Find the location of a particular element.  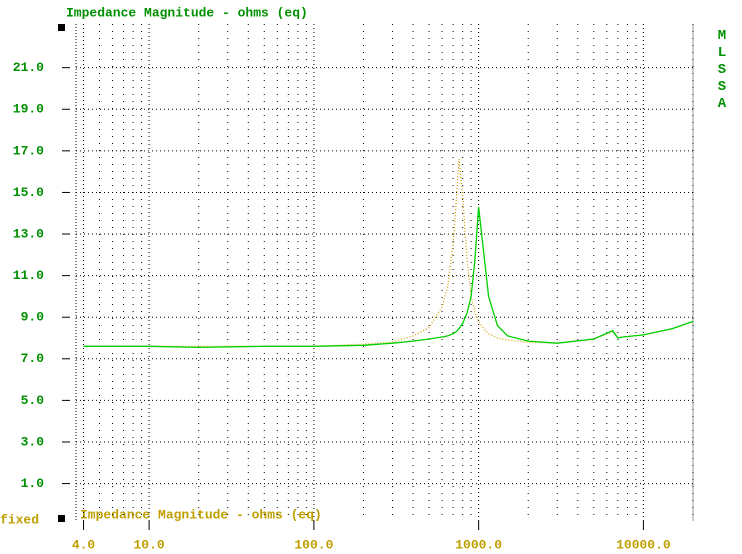

y-tick-label: 11.0 is located at coordinates (28, 275).